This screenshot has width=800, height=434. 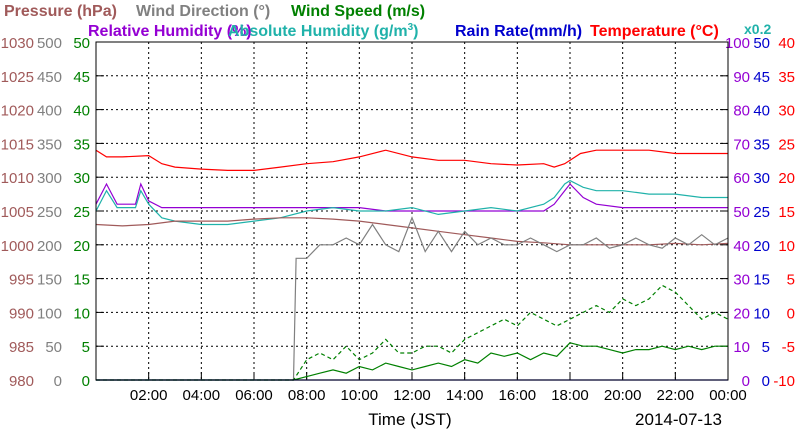 What do you see at coordinates (360, 395) in the screenshot?
I see `x-tick-label: 10:00` at bounding box center [360, 395].